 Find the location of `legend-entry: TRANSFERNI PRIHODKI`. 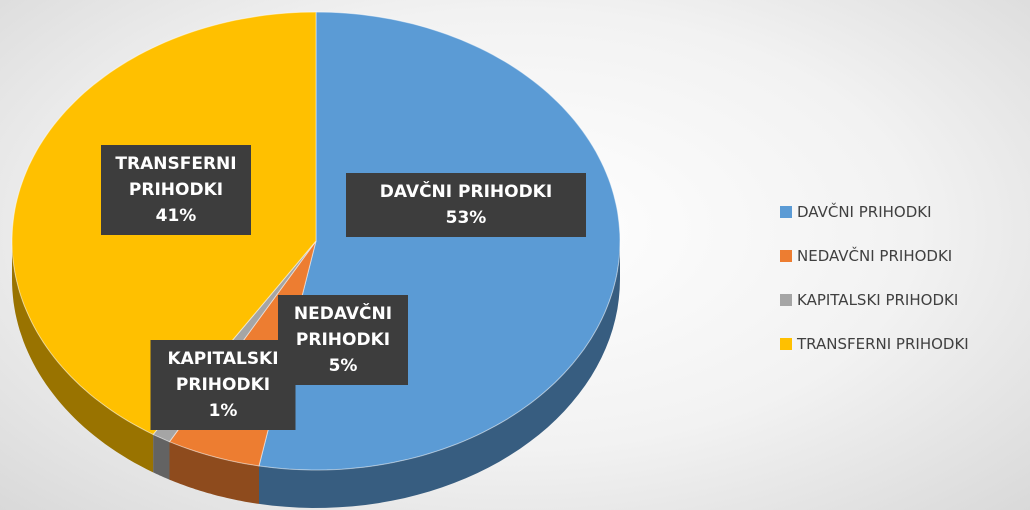

legend-entry: TRANSFERNI PRIHODKI is located at coordinates (874, 344).